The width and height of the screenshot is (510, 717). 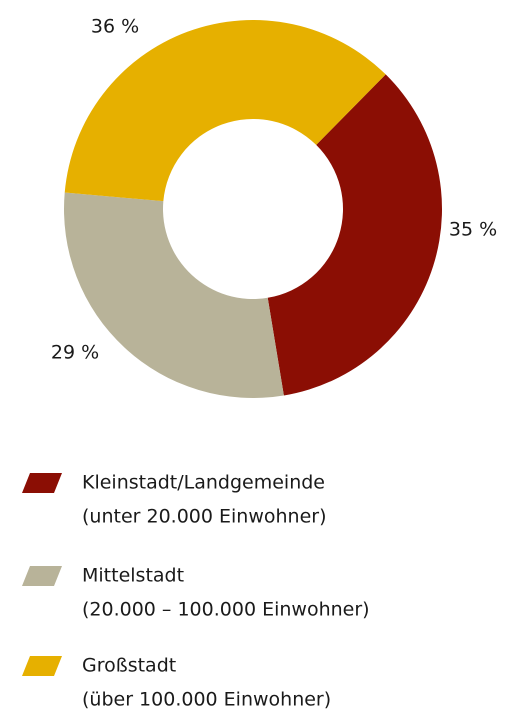 What do you see at coordinates (129, 666) in the screenshot?
I see `legend-label: Großstadt` at bounding box center [129, 666].